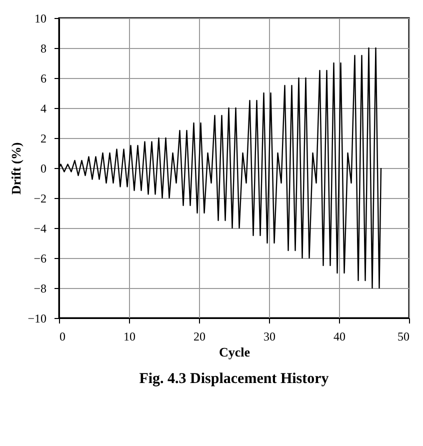 Image resolution: width=423 pixels, height=446 pixels. Describe the element at coordinates (43, 139) in the screenshot. I see `y-tick-label: 2` at that location.